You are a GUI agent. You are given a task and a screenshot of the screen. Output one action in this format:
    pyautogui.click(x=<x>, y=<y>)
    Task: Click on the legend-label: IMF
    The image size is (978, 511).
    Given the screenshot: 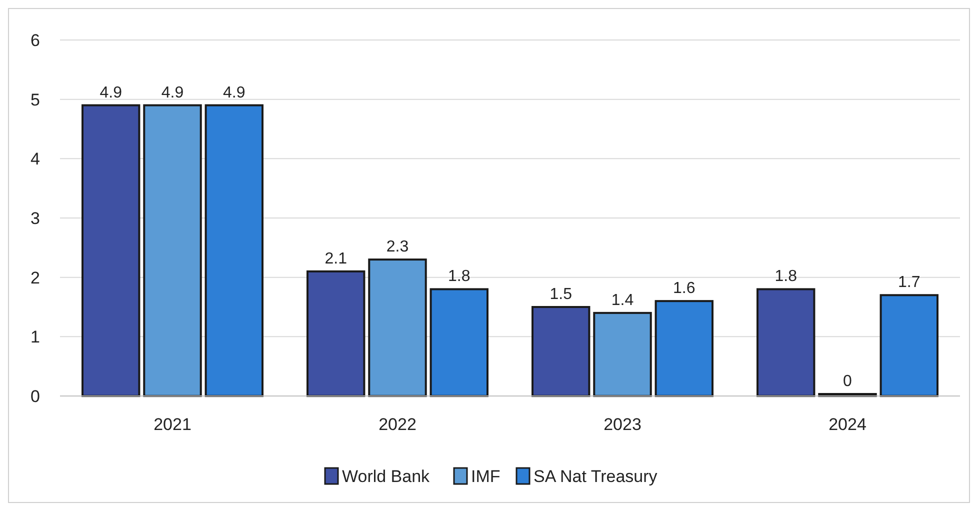 What is the action you would take?
    pyautogui.click(x=485, y=476)
    